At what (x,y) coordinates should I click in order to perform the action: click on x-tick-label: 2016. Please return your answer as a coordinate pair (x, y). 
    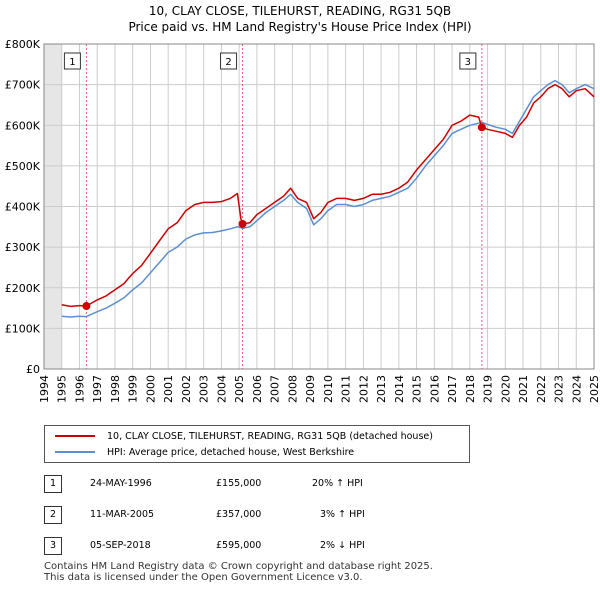
    Looking at the image, I should click on (434, 389).